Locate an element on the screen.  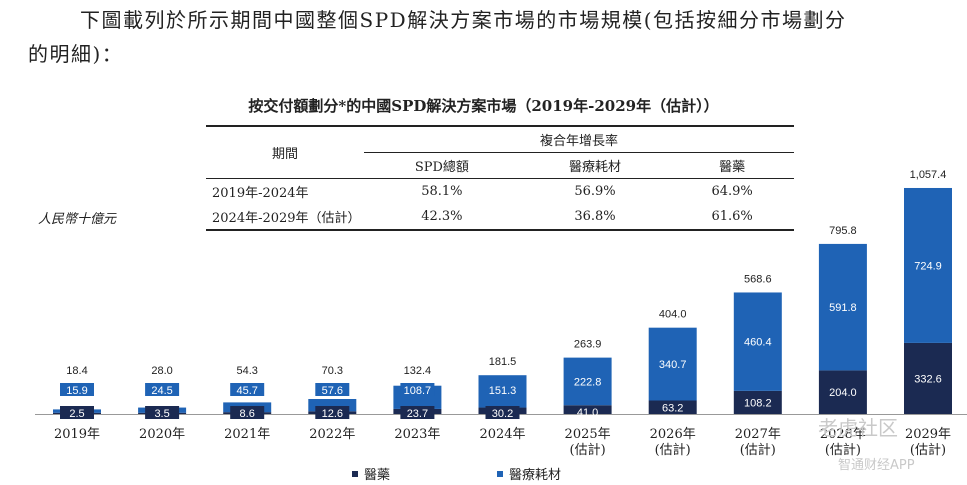
value-label-pharma: 23.7 is located at coordinates (417, 414).